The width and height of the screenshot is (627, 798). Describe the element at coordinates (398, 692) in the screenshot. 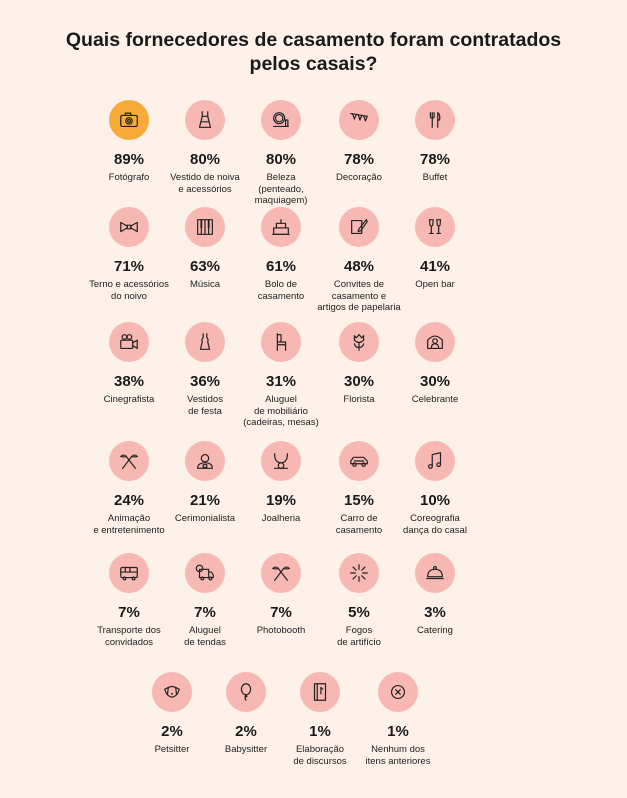

I see `close-icon` at that location.